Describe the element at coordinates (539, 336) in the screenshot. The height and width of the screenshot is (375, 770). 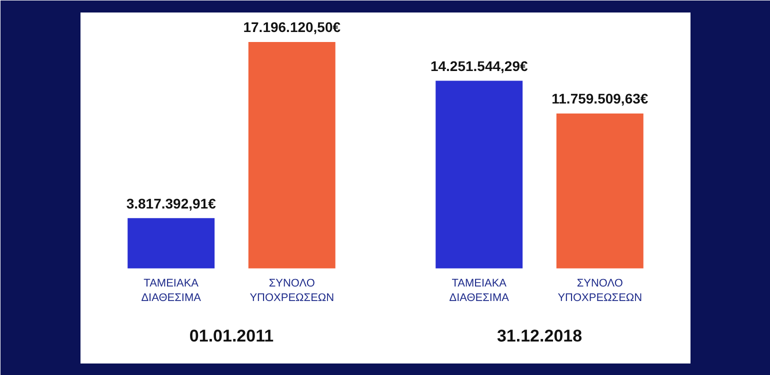
I see `text: 31.12.2018` at that location.